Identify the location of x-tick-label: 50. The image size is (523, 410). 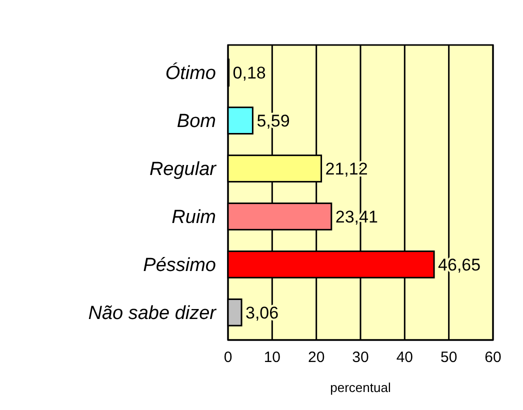
(449, 357).